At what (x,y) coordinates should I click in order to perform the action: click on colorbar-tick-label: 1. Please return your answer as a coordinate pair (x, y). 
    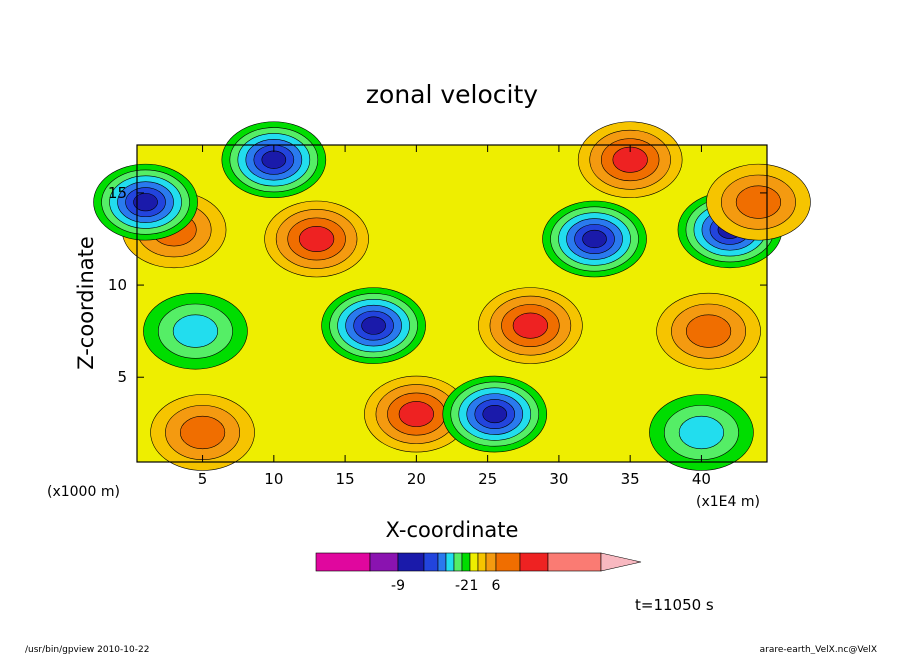
    Looking at the image, I should click on (474, 586).